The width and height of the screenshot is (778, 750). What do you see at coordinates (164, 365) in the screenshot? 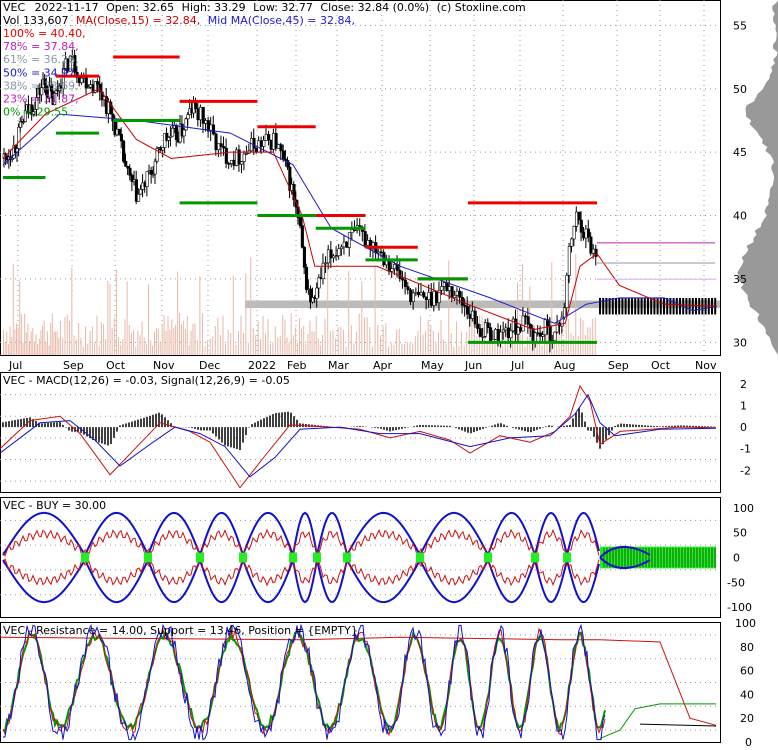
I see `month-tick-label: Nov` at bounding box center [164, 365].